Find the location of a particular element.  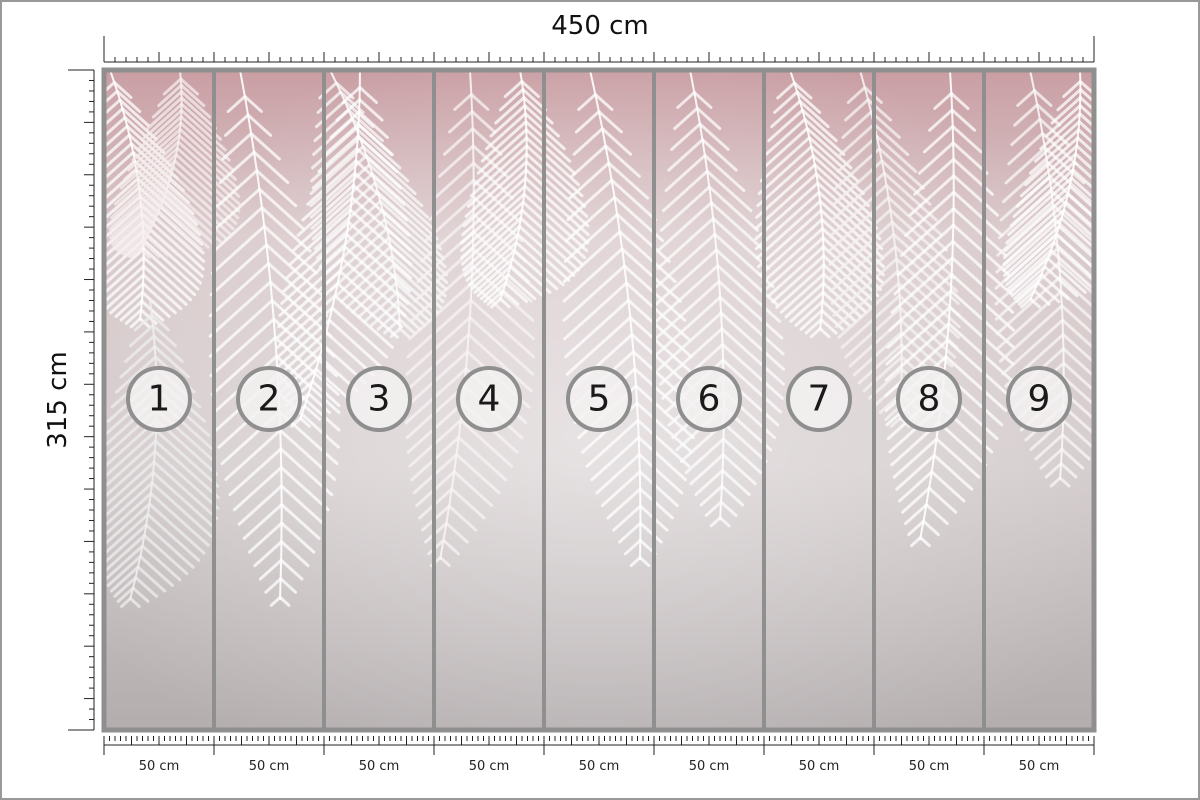

panel-number: 9 is located at coordinates (1039, 399).